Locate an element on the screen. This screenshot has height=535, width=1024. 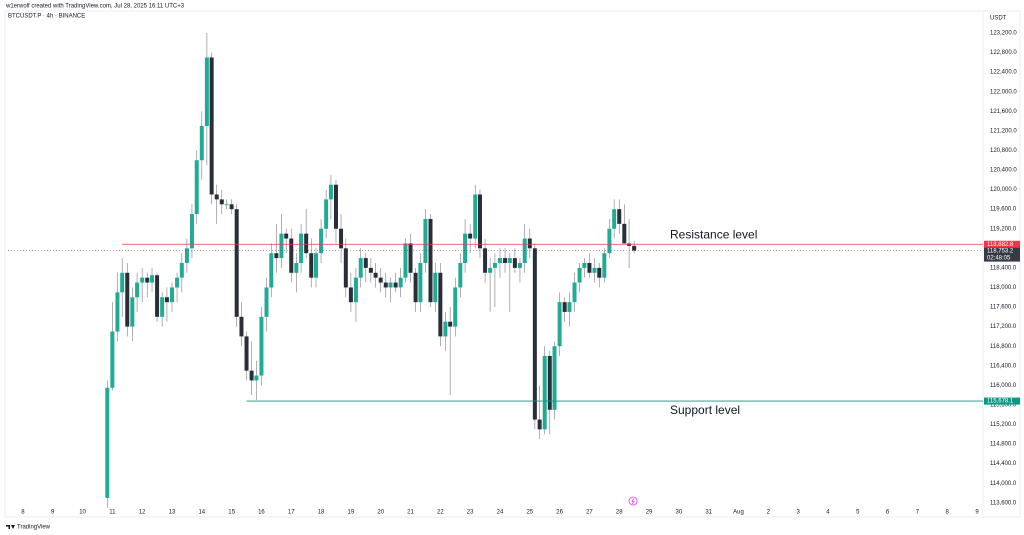
y-tick-label: 120,400.0 is located at coordinates (1003, 171).